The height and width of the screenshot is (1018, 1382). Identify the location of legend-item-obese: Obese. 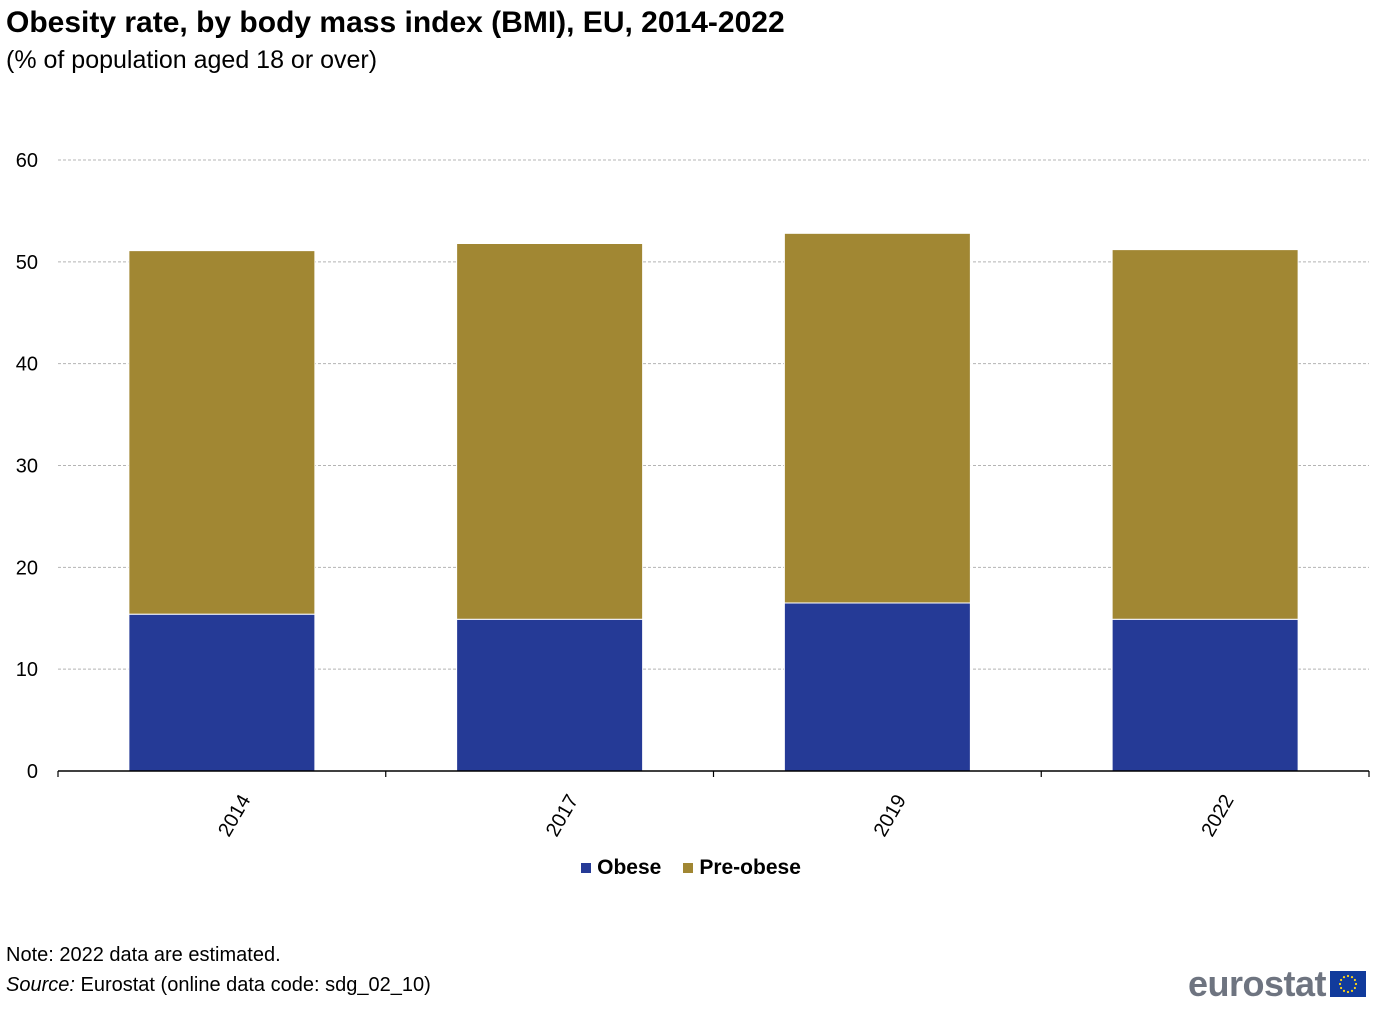
(621, 868).